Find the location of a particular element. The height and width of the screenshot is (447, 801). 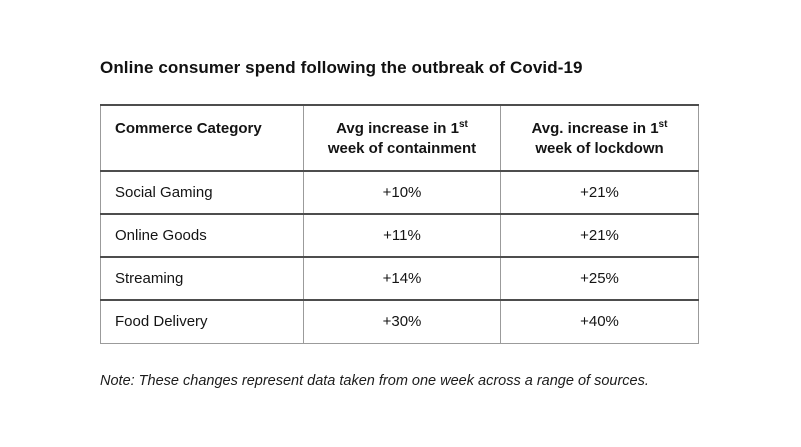

containment-value-cell: +30% is located at coordinates (402, 321).